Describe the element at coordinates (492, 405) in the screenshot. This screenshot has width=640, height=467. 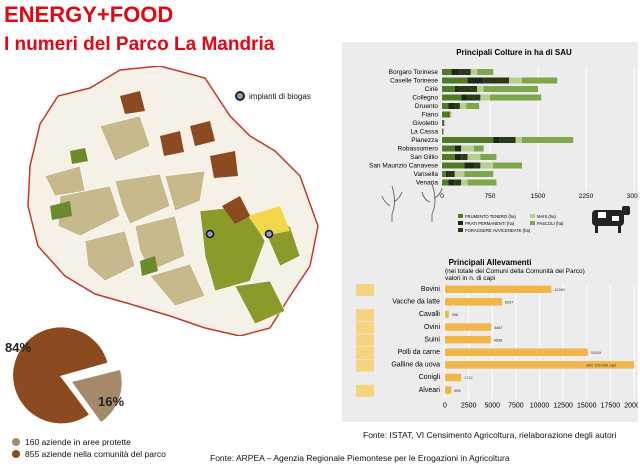
I see `x-tick-label: 5000` at that location.